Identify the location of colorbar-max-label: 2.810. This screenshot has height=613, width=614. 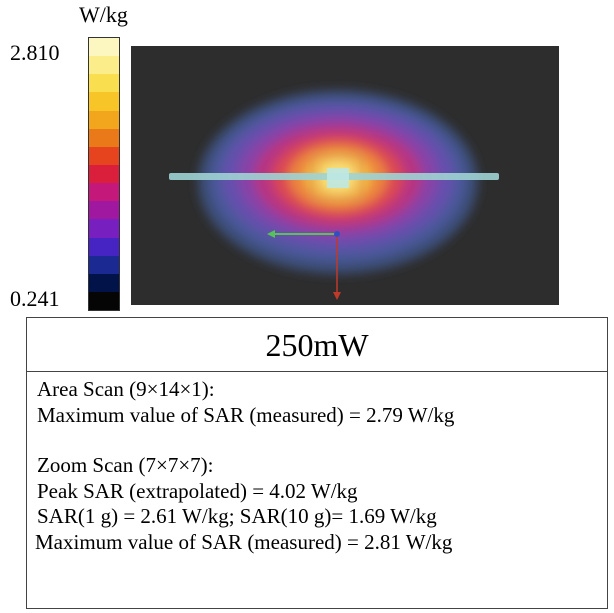
(35, 52).